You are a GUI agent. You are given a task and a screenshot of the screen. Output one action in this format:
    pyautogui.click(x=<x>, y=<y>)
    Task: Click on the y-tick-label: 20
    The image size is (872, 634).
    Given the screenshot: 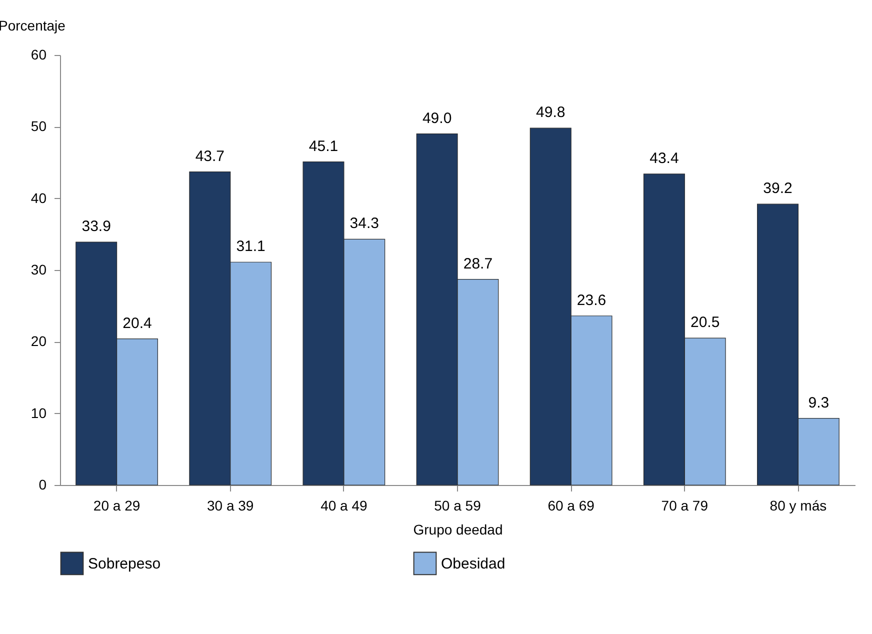 What is the action you would take?
    pyautogui.click(x=38, y=341)
    